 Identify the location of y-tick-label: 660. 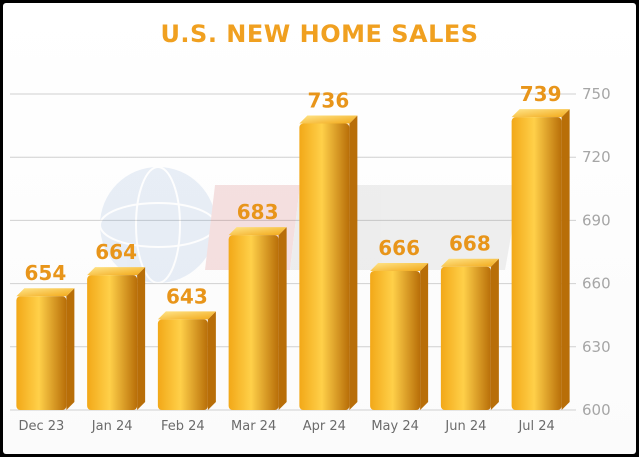
(596, 284).